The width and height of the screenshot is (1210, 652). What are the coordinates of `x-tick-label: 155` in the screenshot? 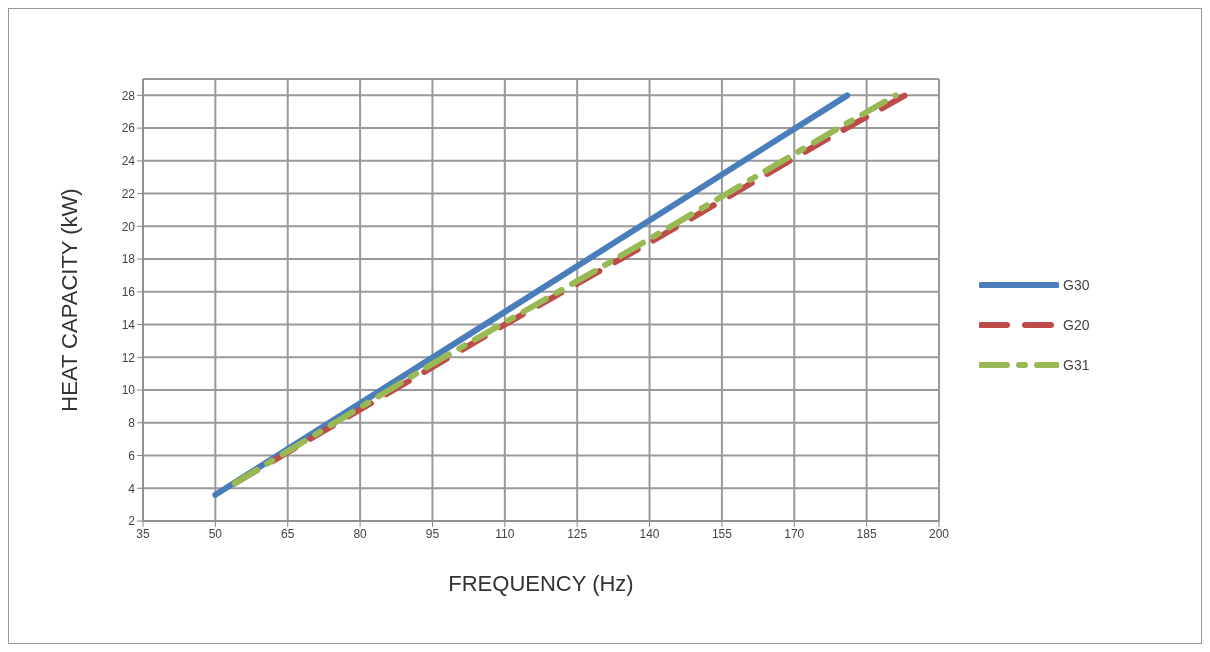 It's located at (722, 533).